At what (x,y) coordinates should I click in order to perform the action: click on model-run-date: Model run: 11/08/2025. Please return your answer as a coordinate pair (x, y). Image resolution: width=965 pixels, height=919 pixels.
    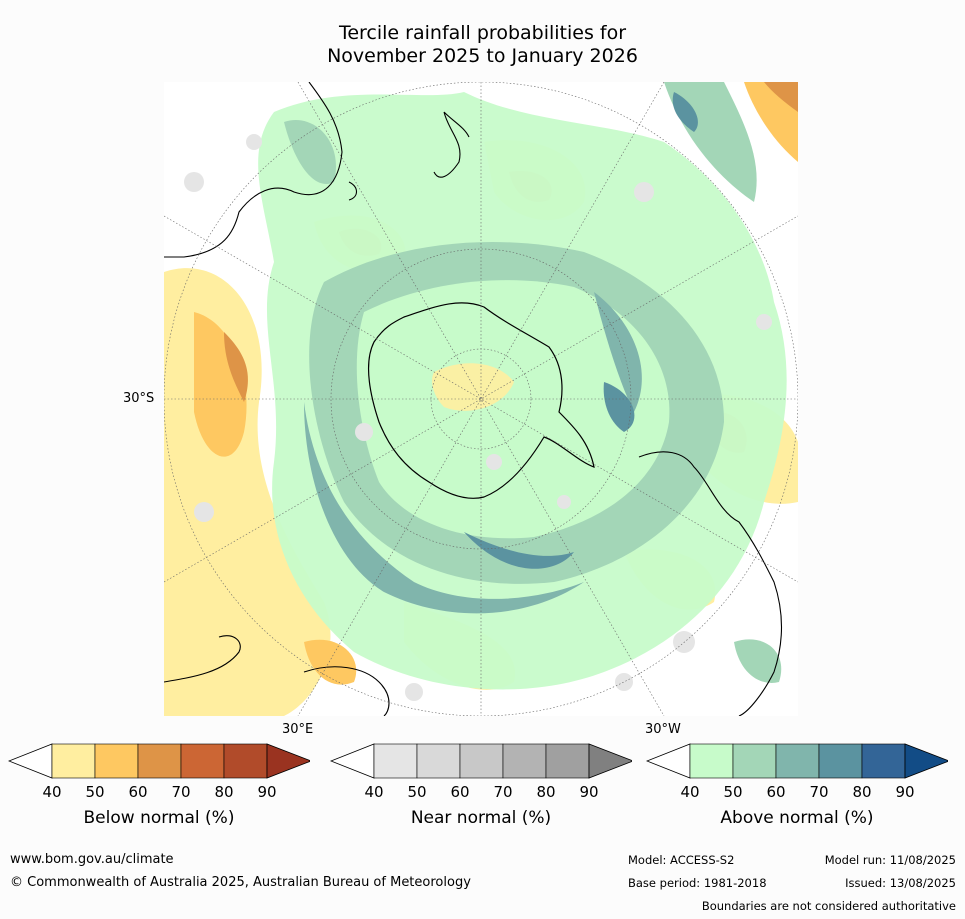
    Looking at the image, I should click on (890, 860).